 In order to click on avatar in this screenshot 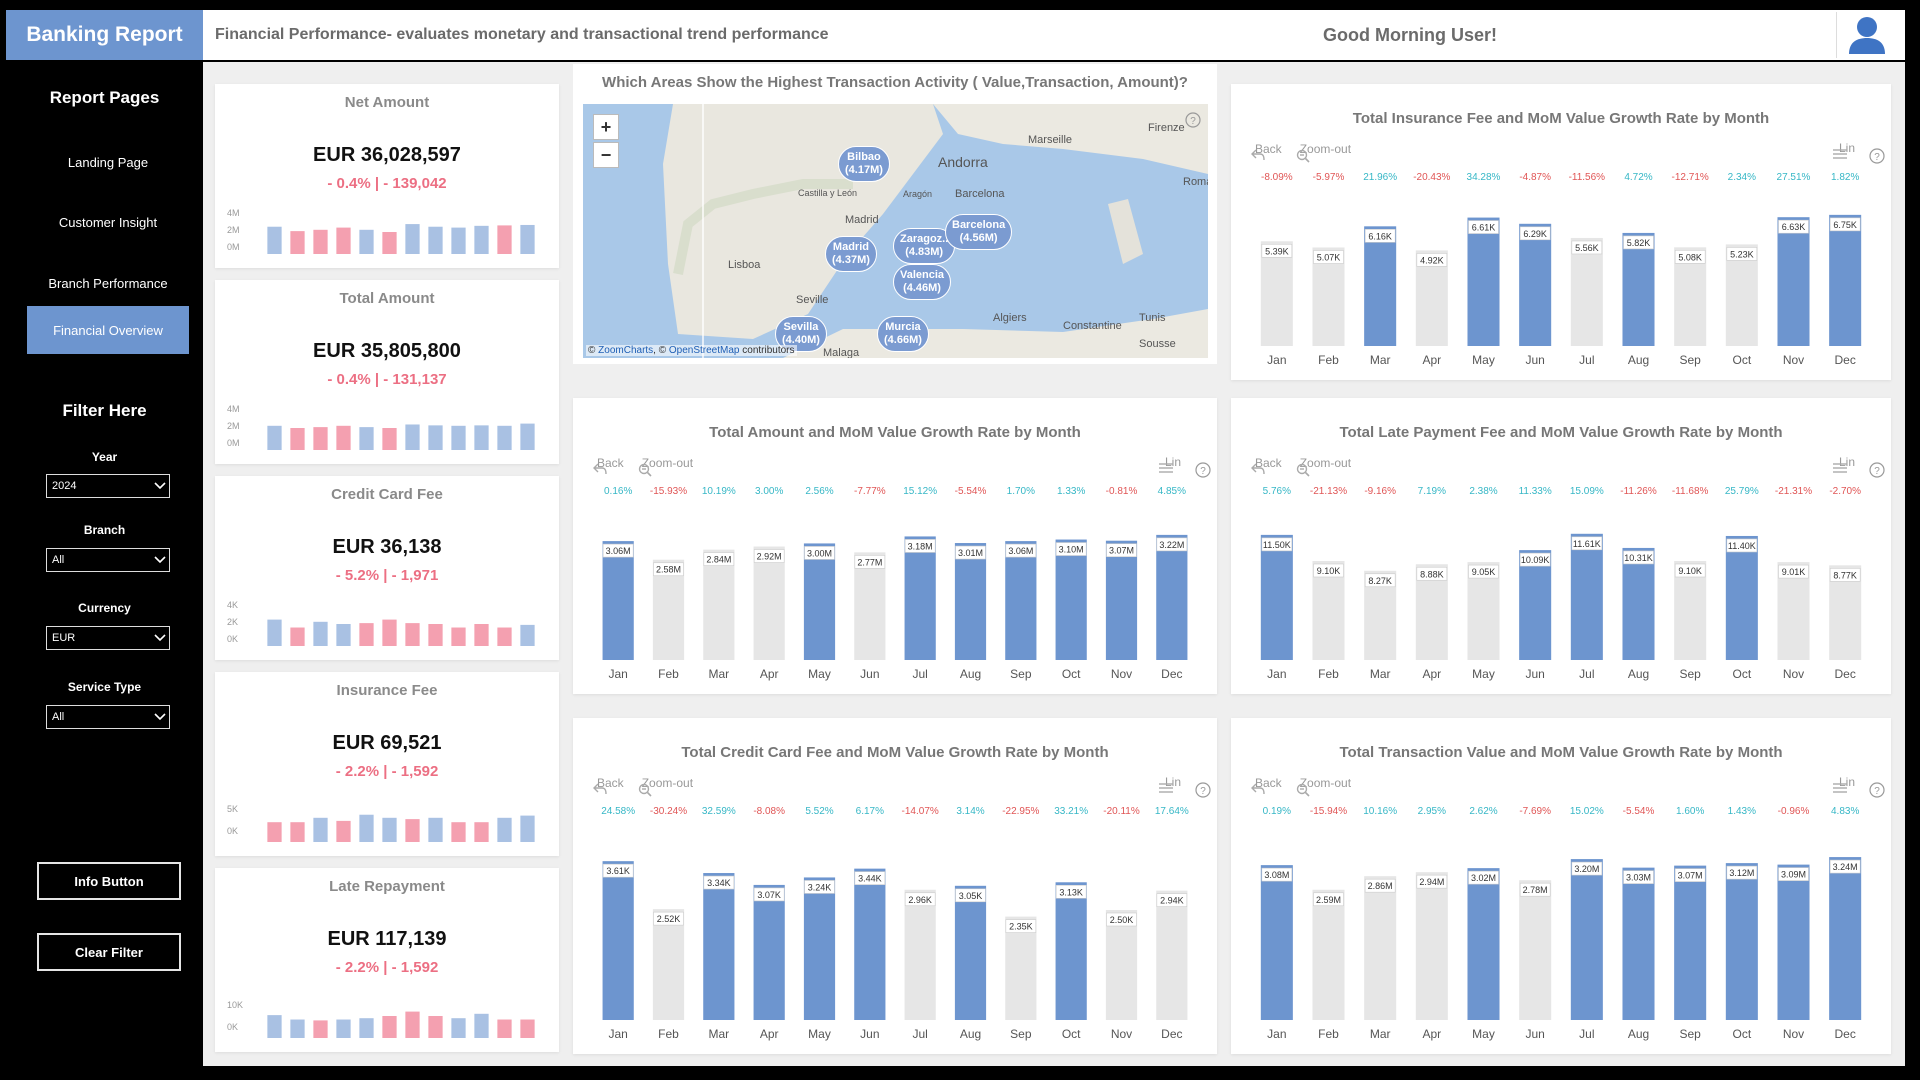, I will do `click(1866, 35)`.